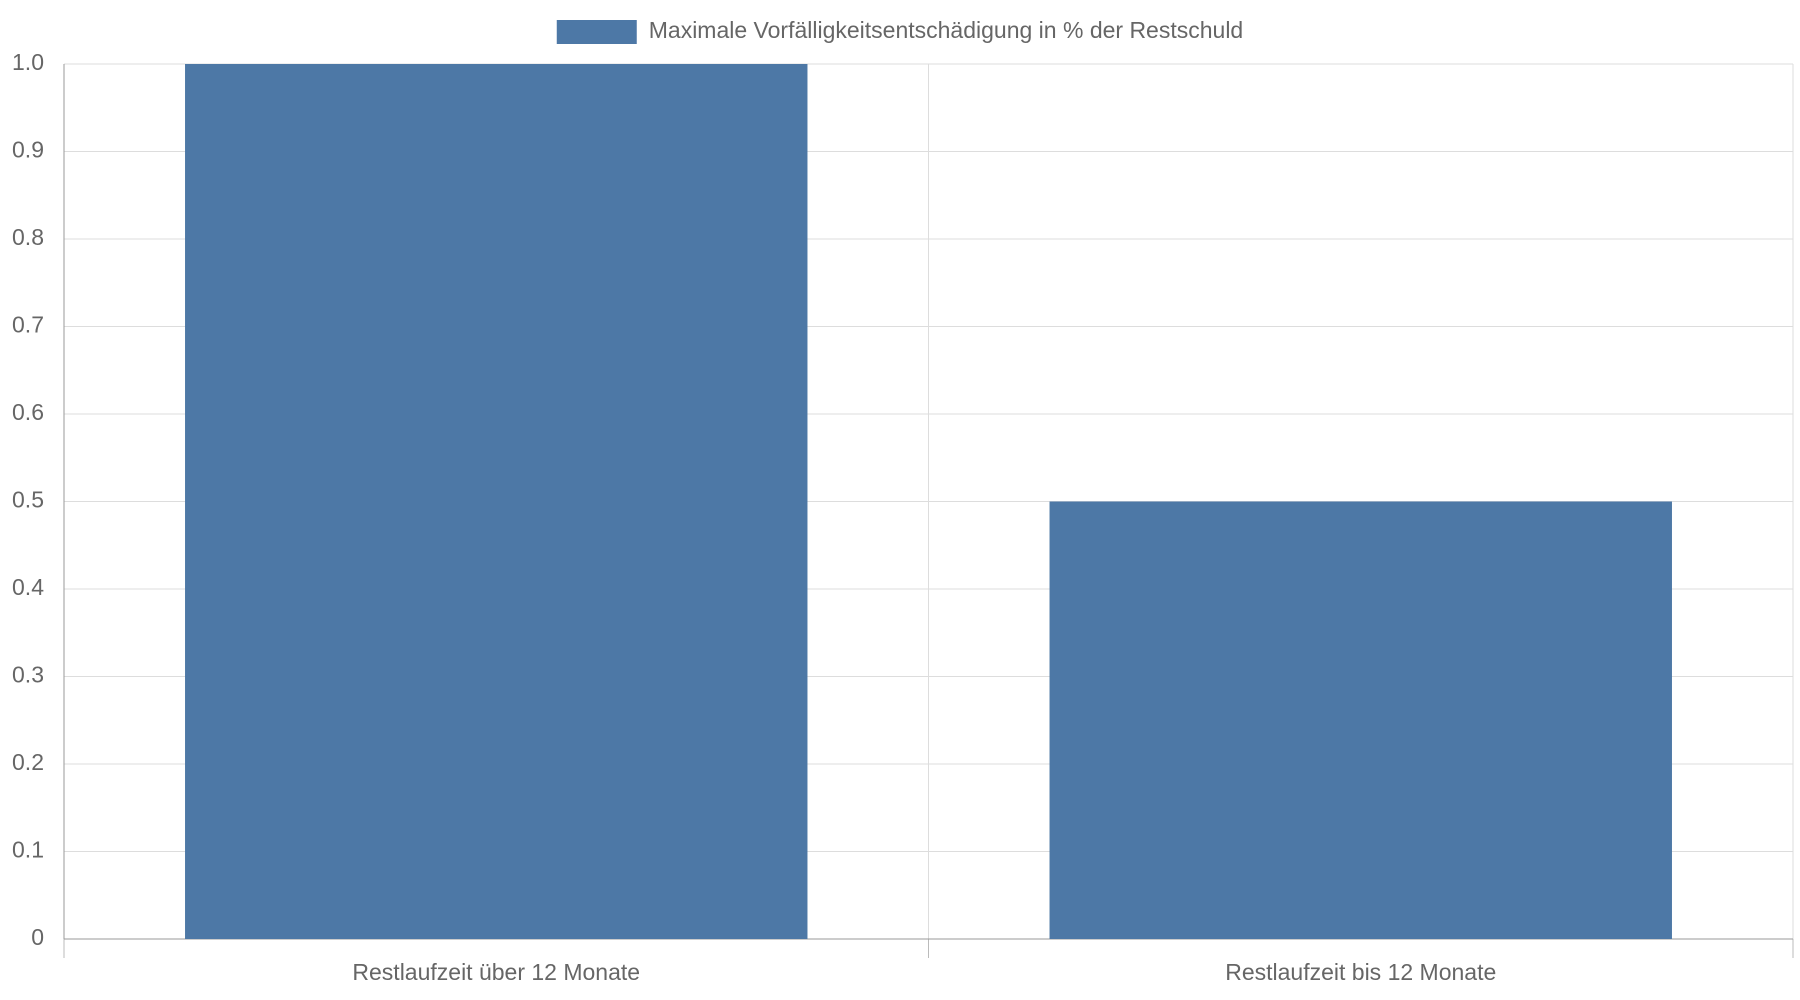  Describe the element at coordinates (28, 150) in the screenshot. I see `y-tick-label: 0.9` at that location.